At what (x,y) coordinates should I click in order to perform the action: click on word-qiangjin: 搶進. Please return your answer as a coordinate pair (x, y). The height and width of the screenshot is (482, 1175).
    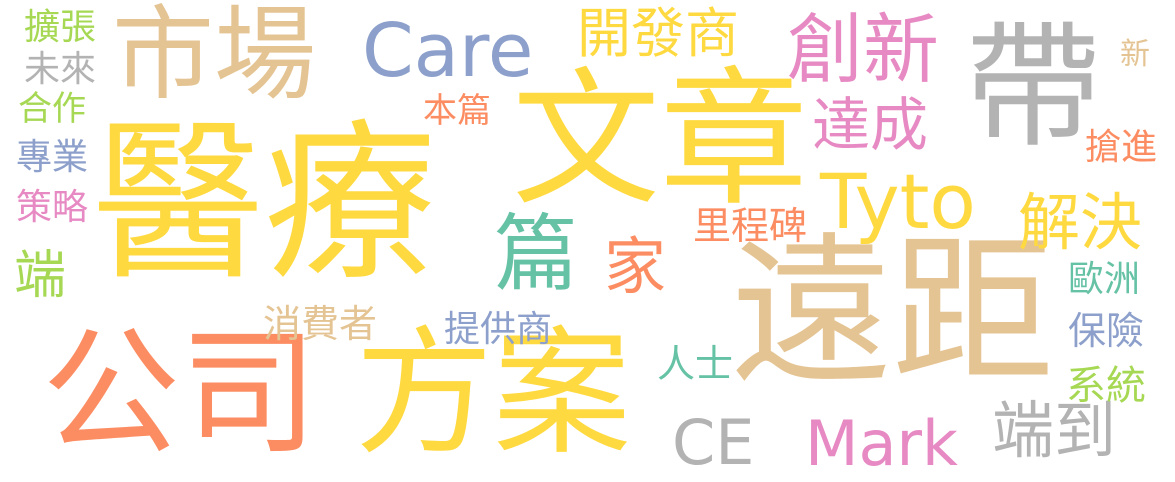
    Looking at the image, I should click on (1121, 147).